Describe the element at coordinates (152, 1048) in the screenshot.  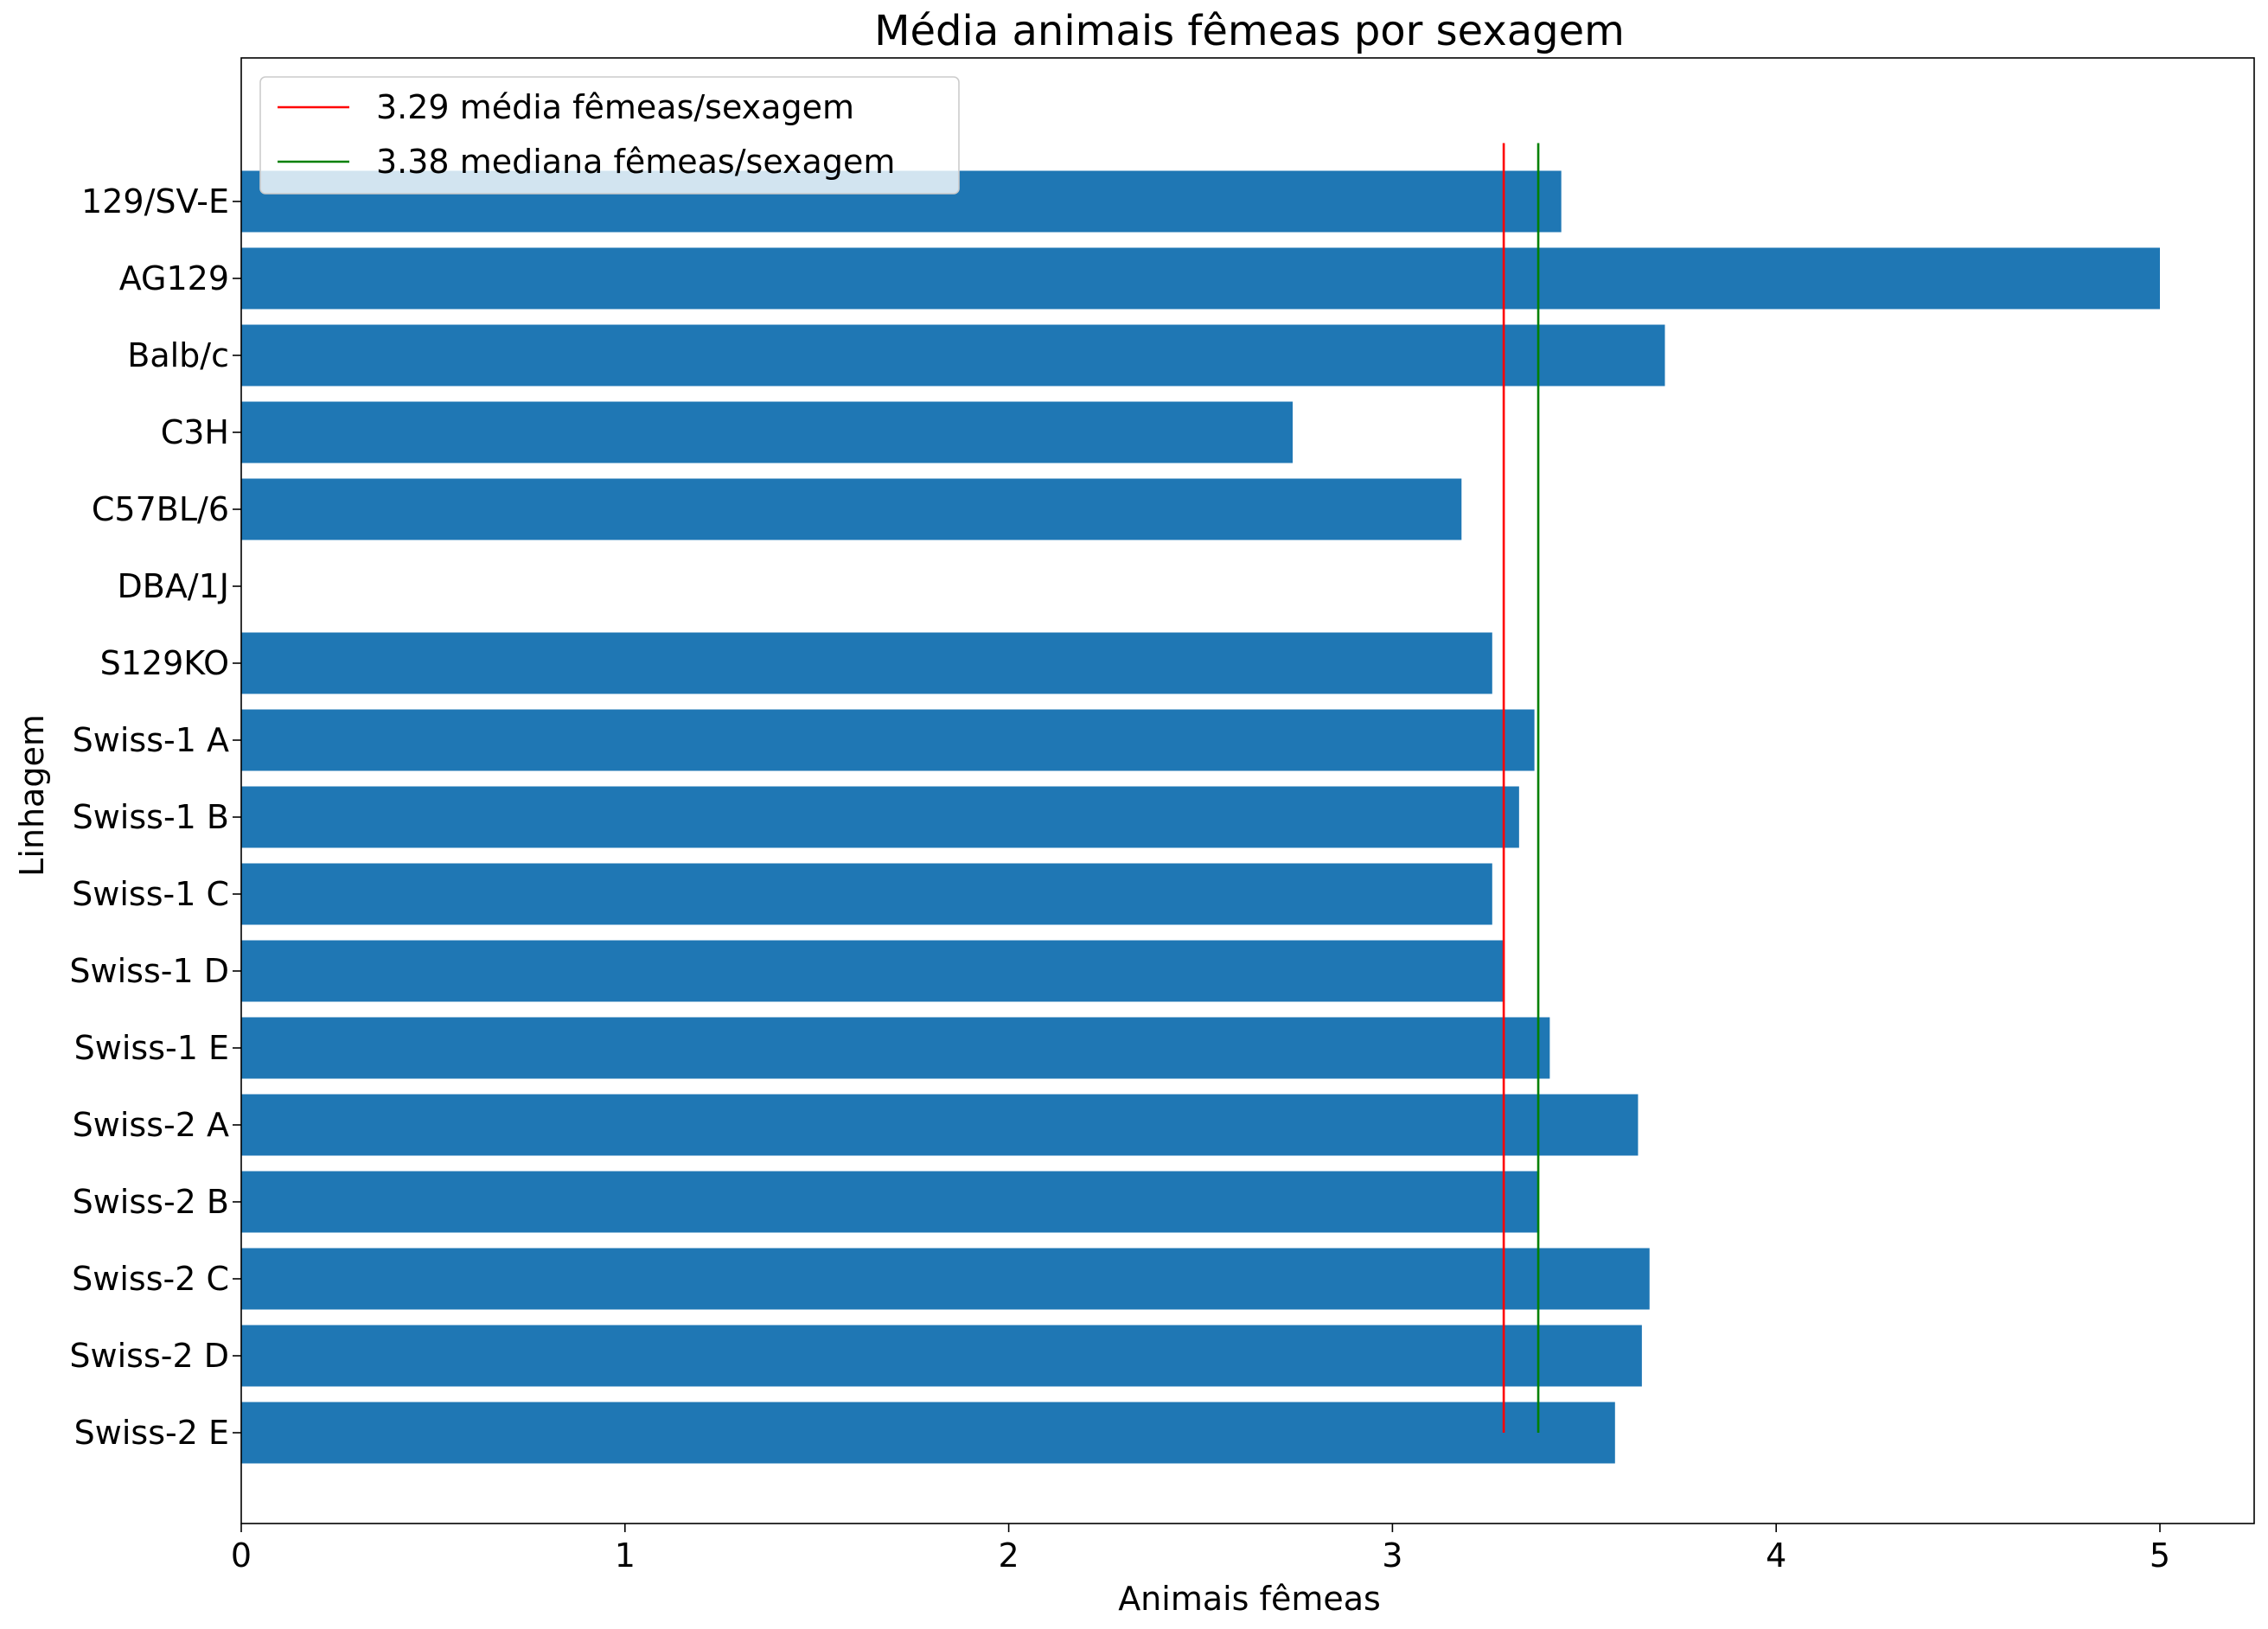
I see `y-tick-label: Swiss-1 E` at that location.